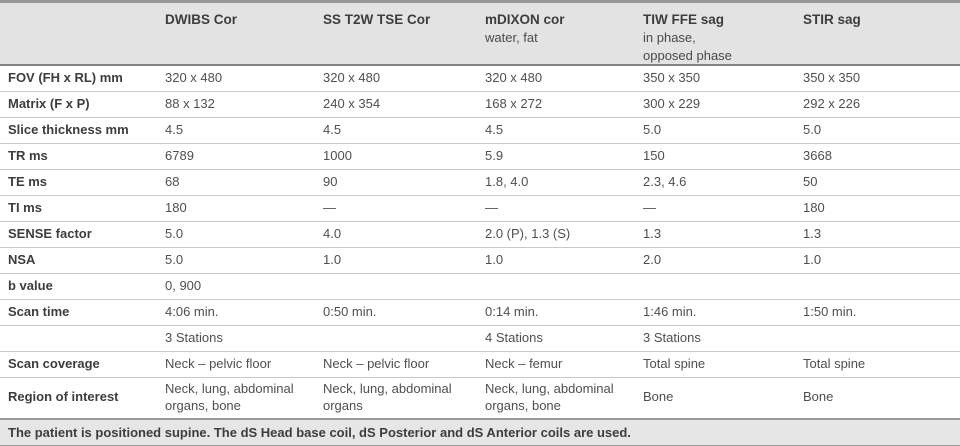 Image resolution: width=960 pixels, height=446 pixels. What do you see at coordinates (723, 104) in the screenshot?
I see `table-cell: 300 x 229` at bounding box center [723, 104].